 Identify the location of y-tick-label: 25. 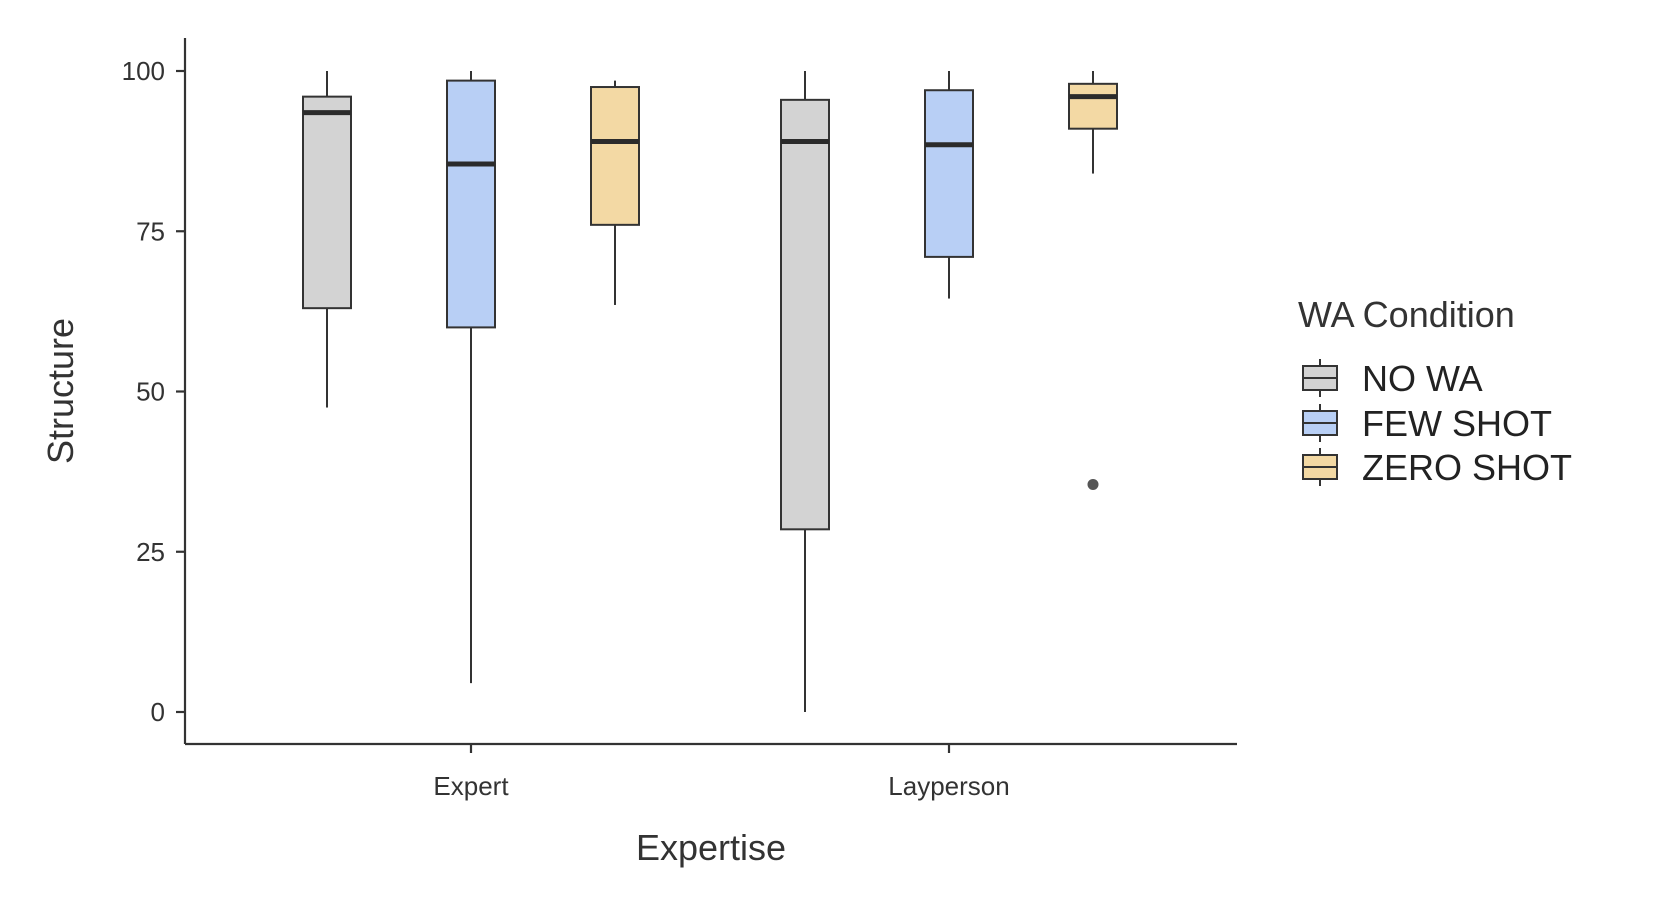
(150, 552).